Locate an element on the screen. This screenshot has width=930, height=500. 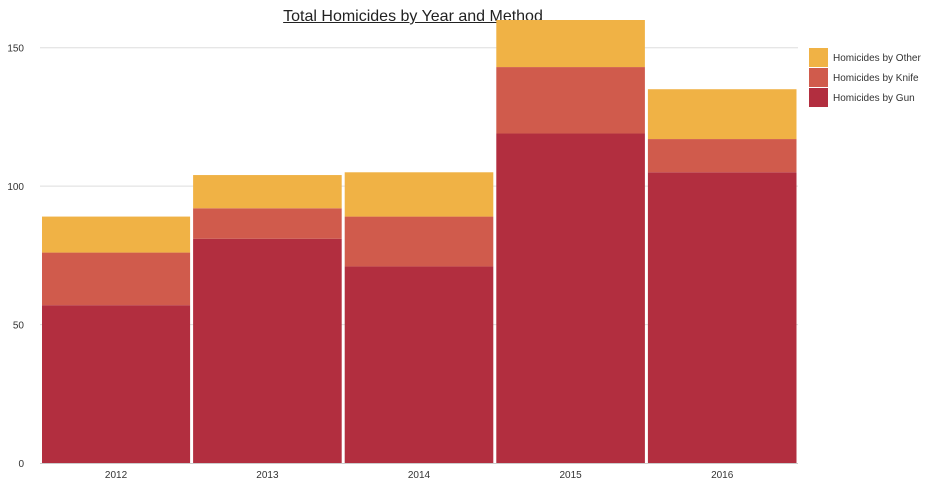
y-tick-label: 50 is located at coordinates (19, 326).